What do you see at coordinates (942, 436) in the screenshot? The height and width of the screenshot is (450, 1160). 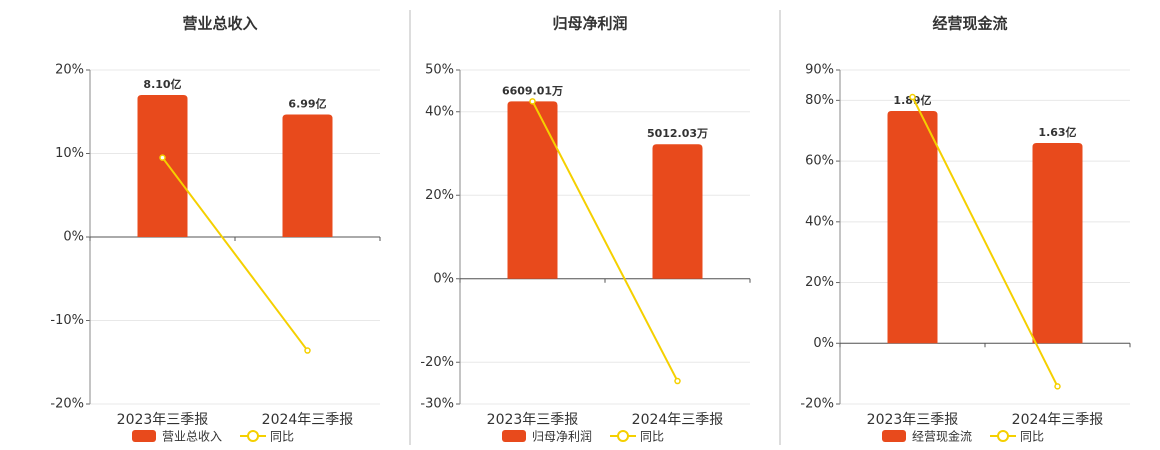 I see `legend-label: 经营现金流` at bounding box center [942, 436].